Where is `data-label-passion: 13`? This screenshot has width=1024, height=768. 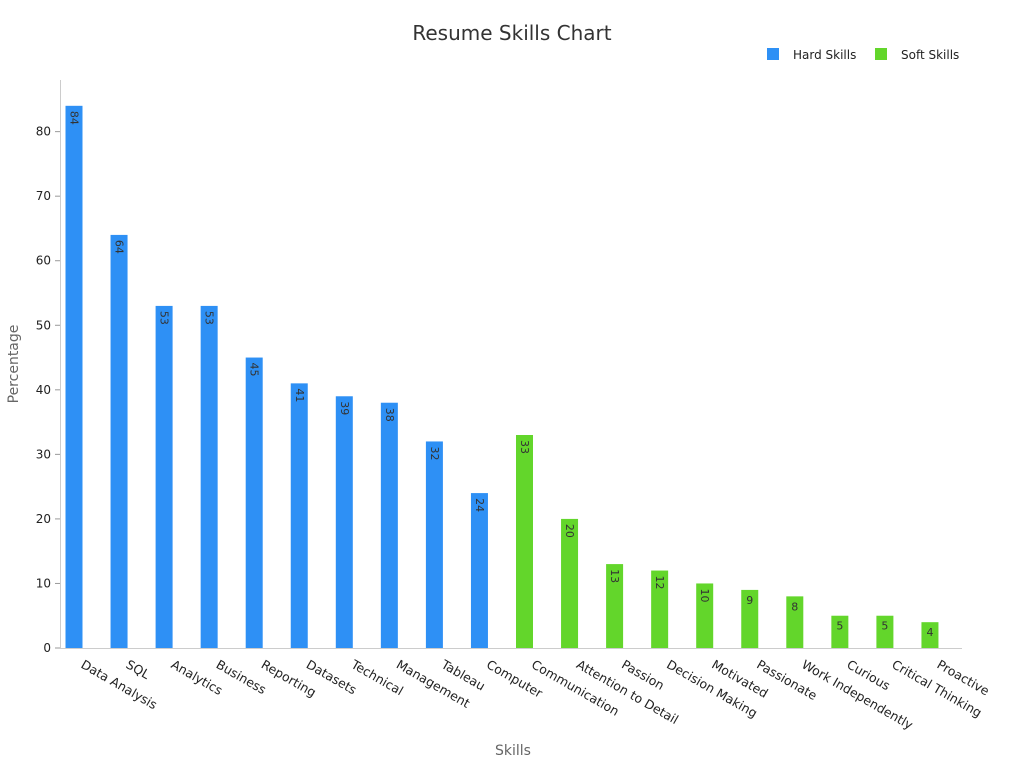
data-label-passion: 13 is located at coordinates (614, 576).